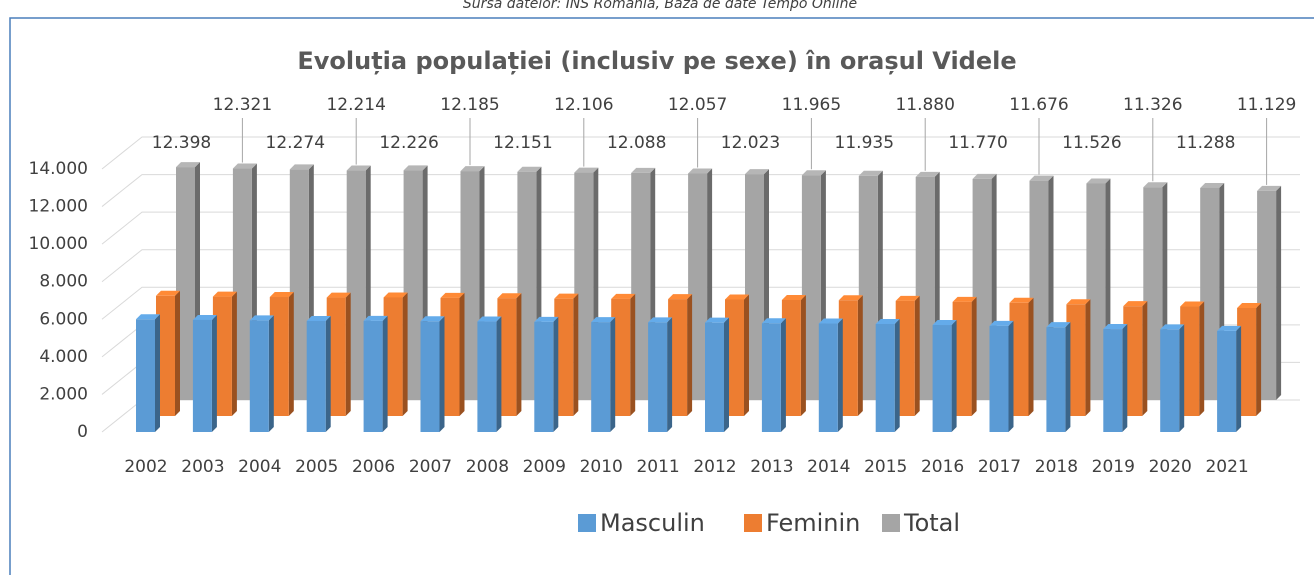 The width and height of the screenshot is (1314, 579). I want to click on legend-label: Total, so click(931, 523).